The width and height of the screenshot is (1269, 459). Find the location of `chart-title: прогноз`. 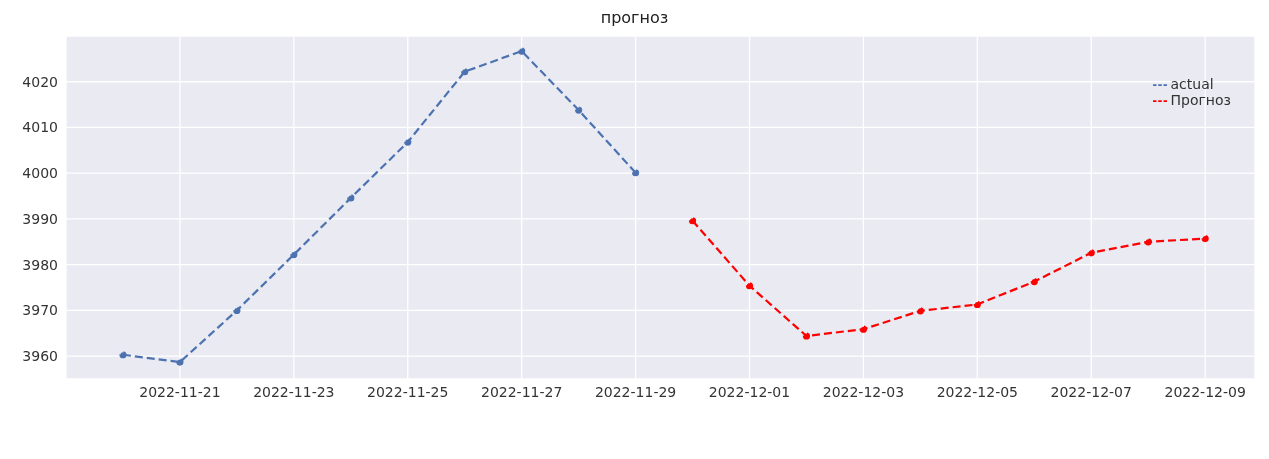

chart-title: прогноз is located at coordinates (634, 18).